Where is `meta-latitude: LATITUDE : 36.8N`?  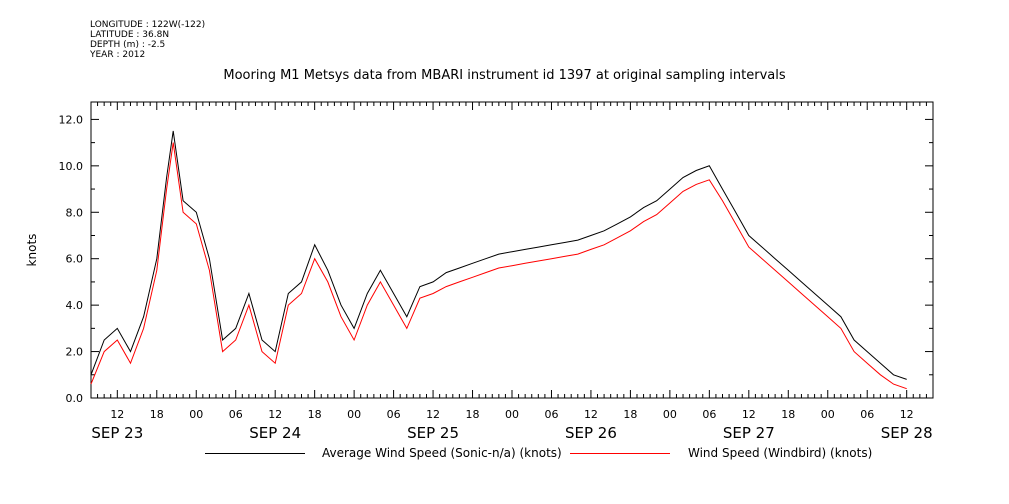
meta-latitude: LATITUDE : 36.8N is located at coordinates (130, 35).